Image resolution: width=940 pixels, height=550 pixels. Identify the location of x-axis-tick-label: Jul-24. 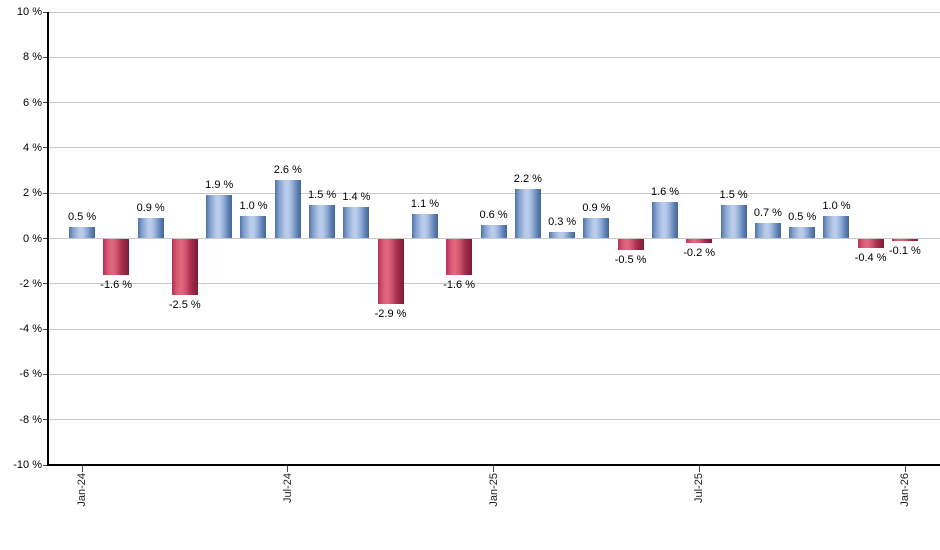
(287, 488).